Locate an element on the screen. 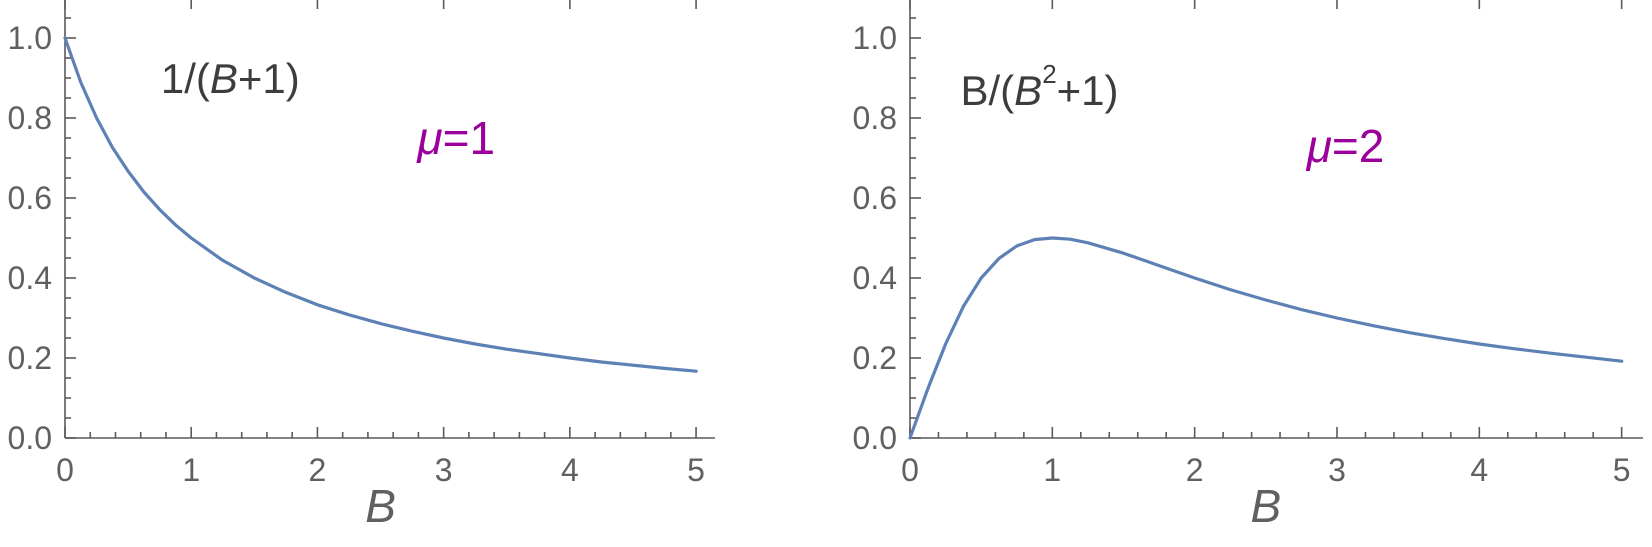 The width and height of the screenshot is (1652, 547). svg-text: μ=1 is located at coordinates (455, 138).